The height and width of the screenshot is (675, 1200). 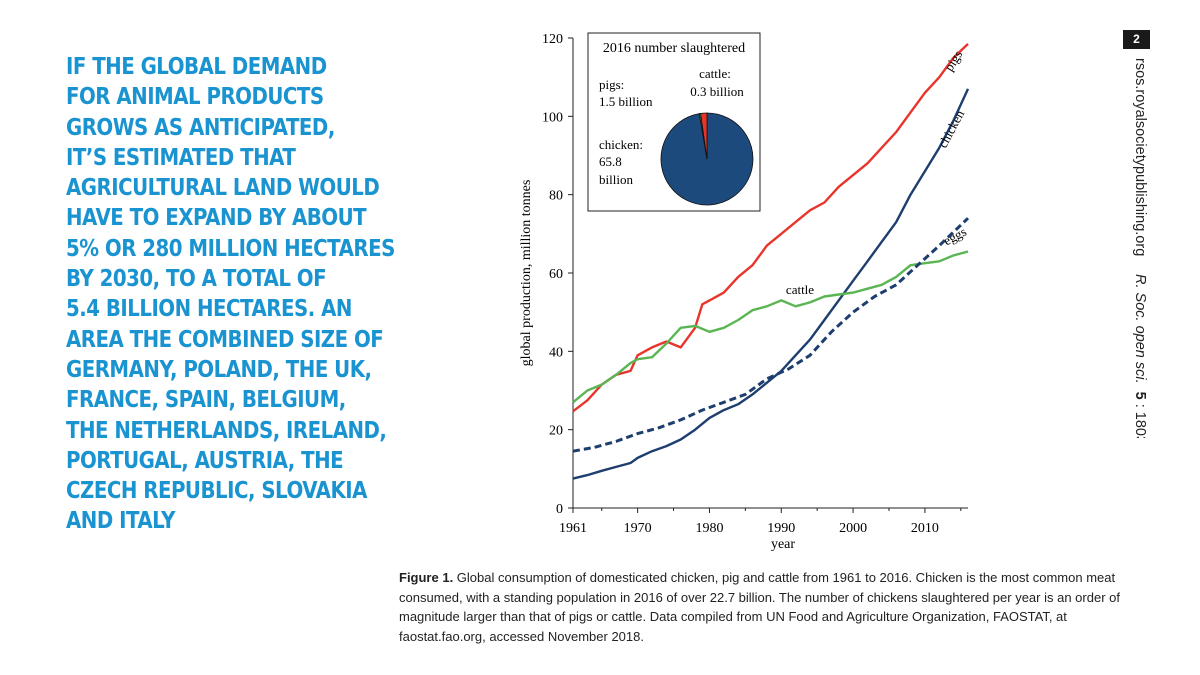 I want to click on headline-line: AGRICULTURAL LAND WOULD, so click(x=223, y=188).